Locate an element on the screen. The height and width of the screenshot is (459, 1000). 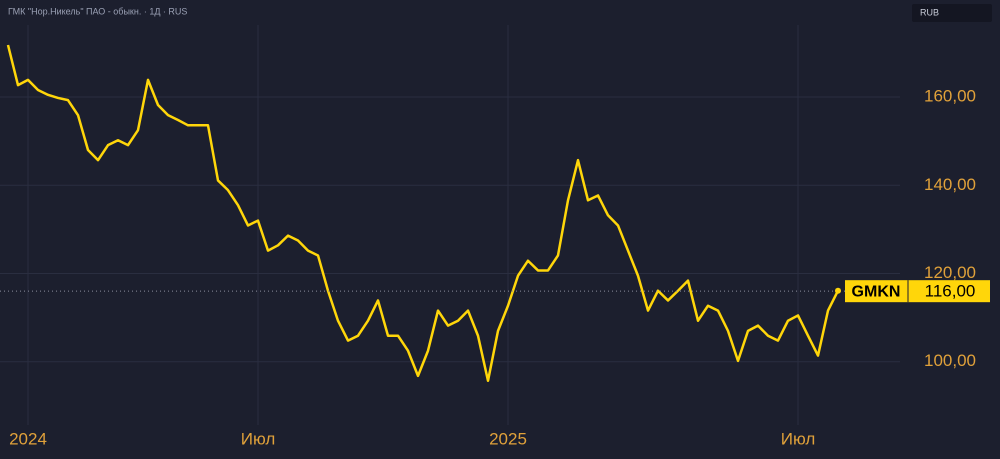
y-tick-label: 100,00 is located at coordinates (950, 360).